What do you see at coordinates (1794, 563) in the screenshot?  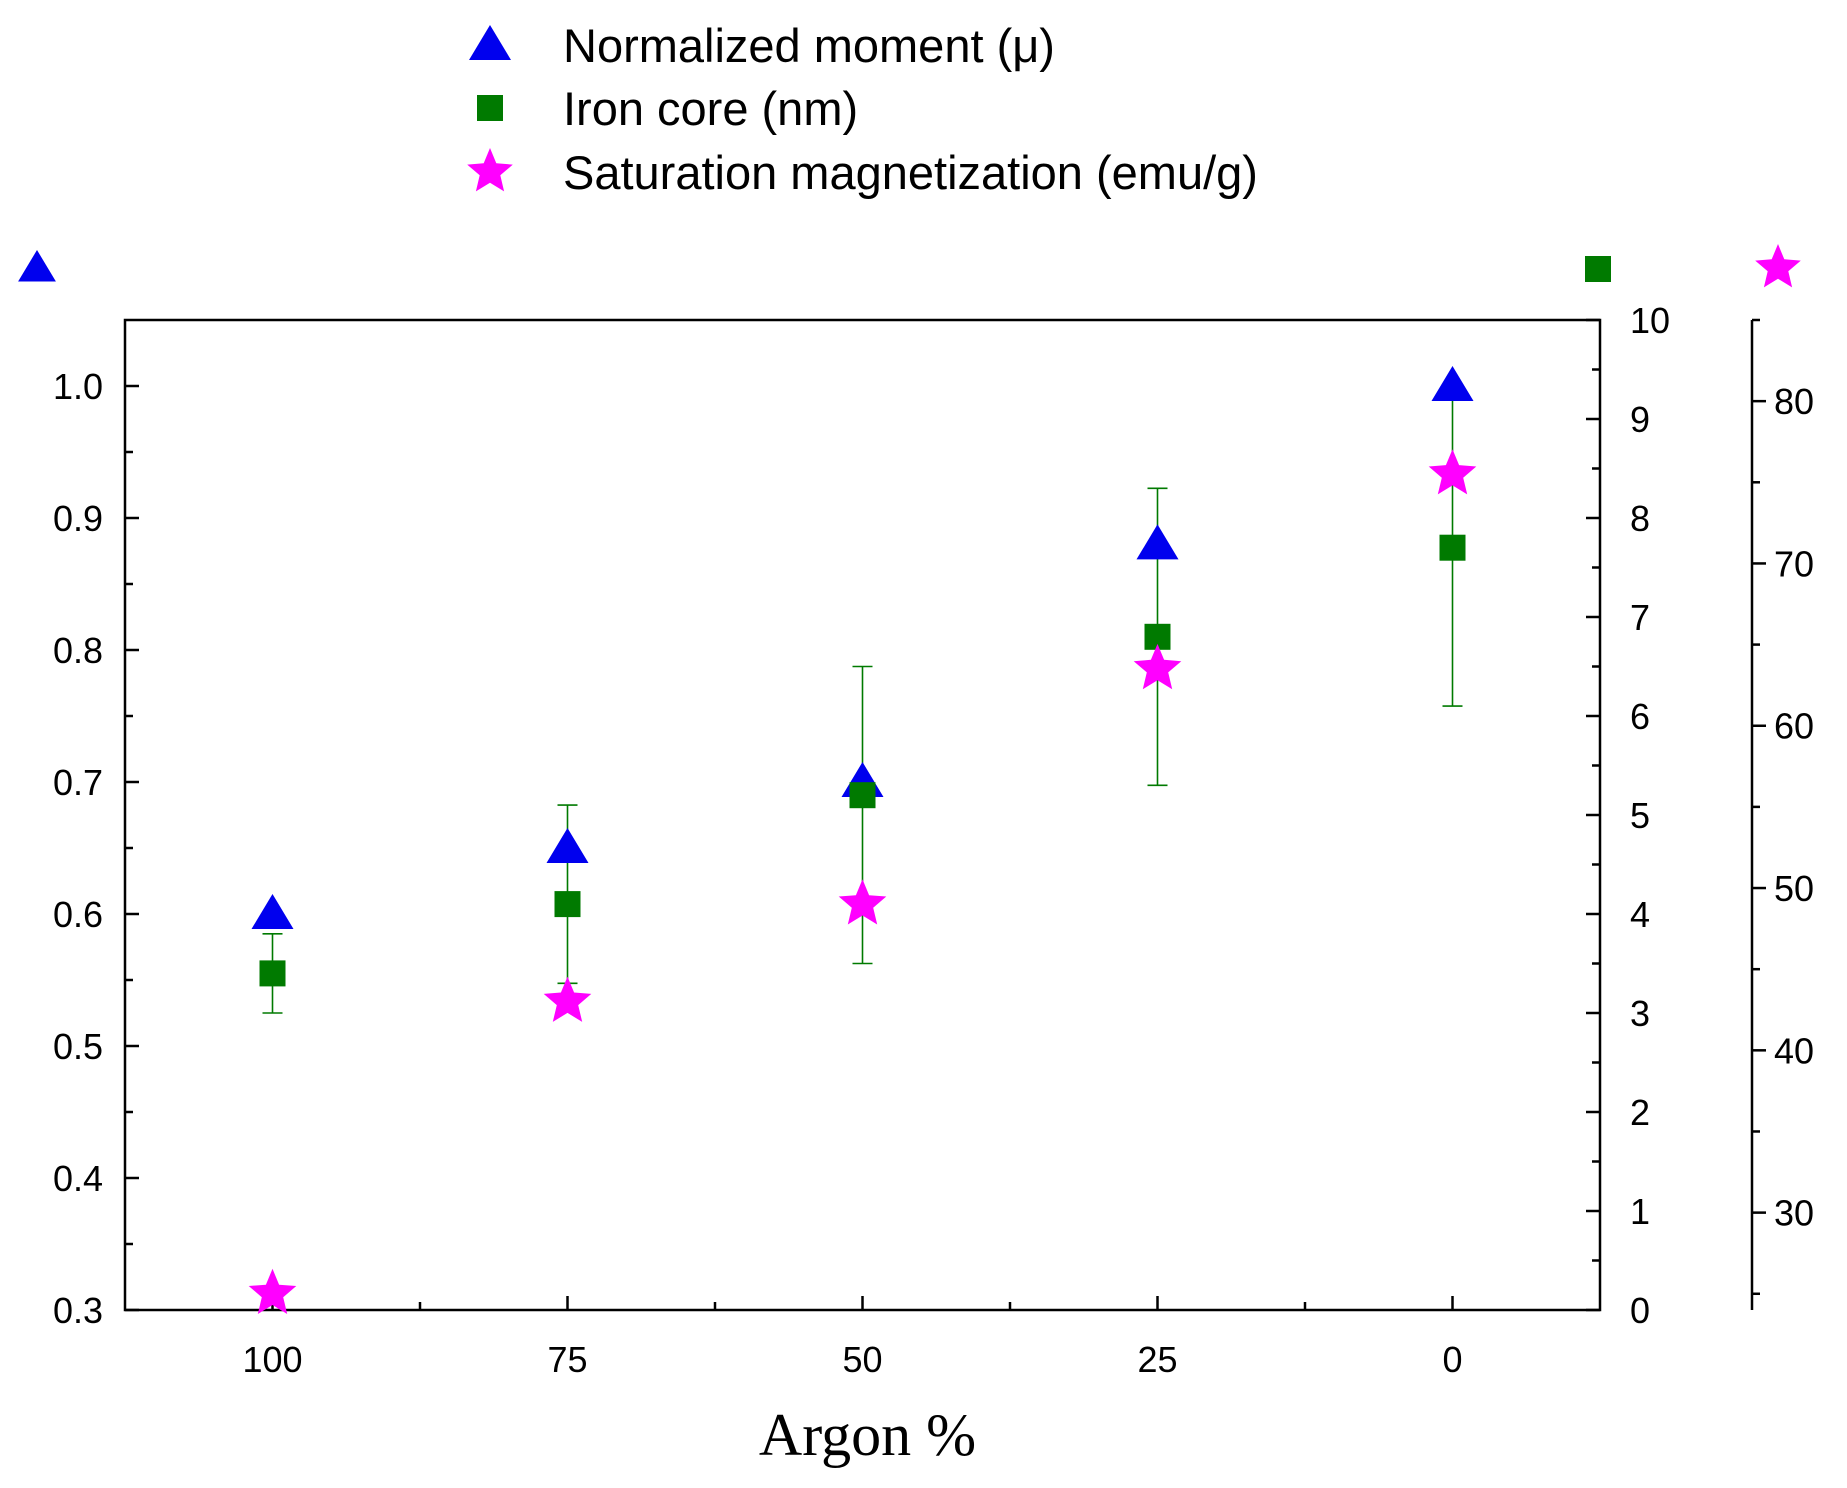 I see `far-right-y-tick-label: 70` at bounding box center [1794, 563].